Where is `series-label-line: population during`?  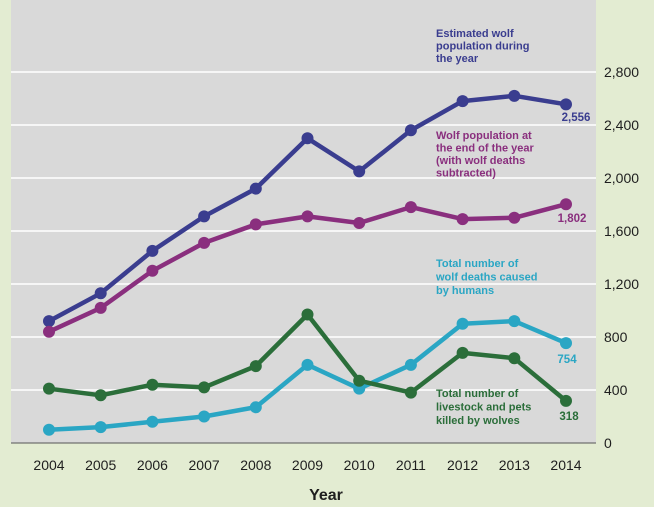 series-label-line: population during is located at coordinates (482, 47).